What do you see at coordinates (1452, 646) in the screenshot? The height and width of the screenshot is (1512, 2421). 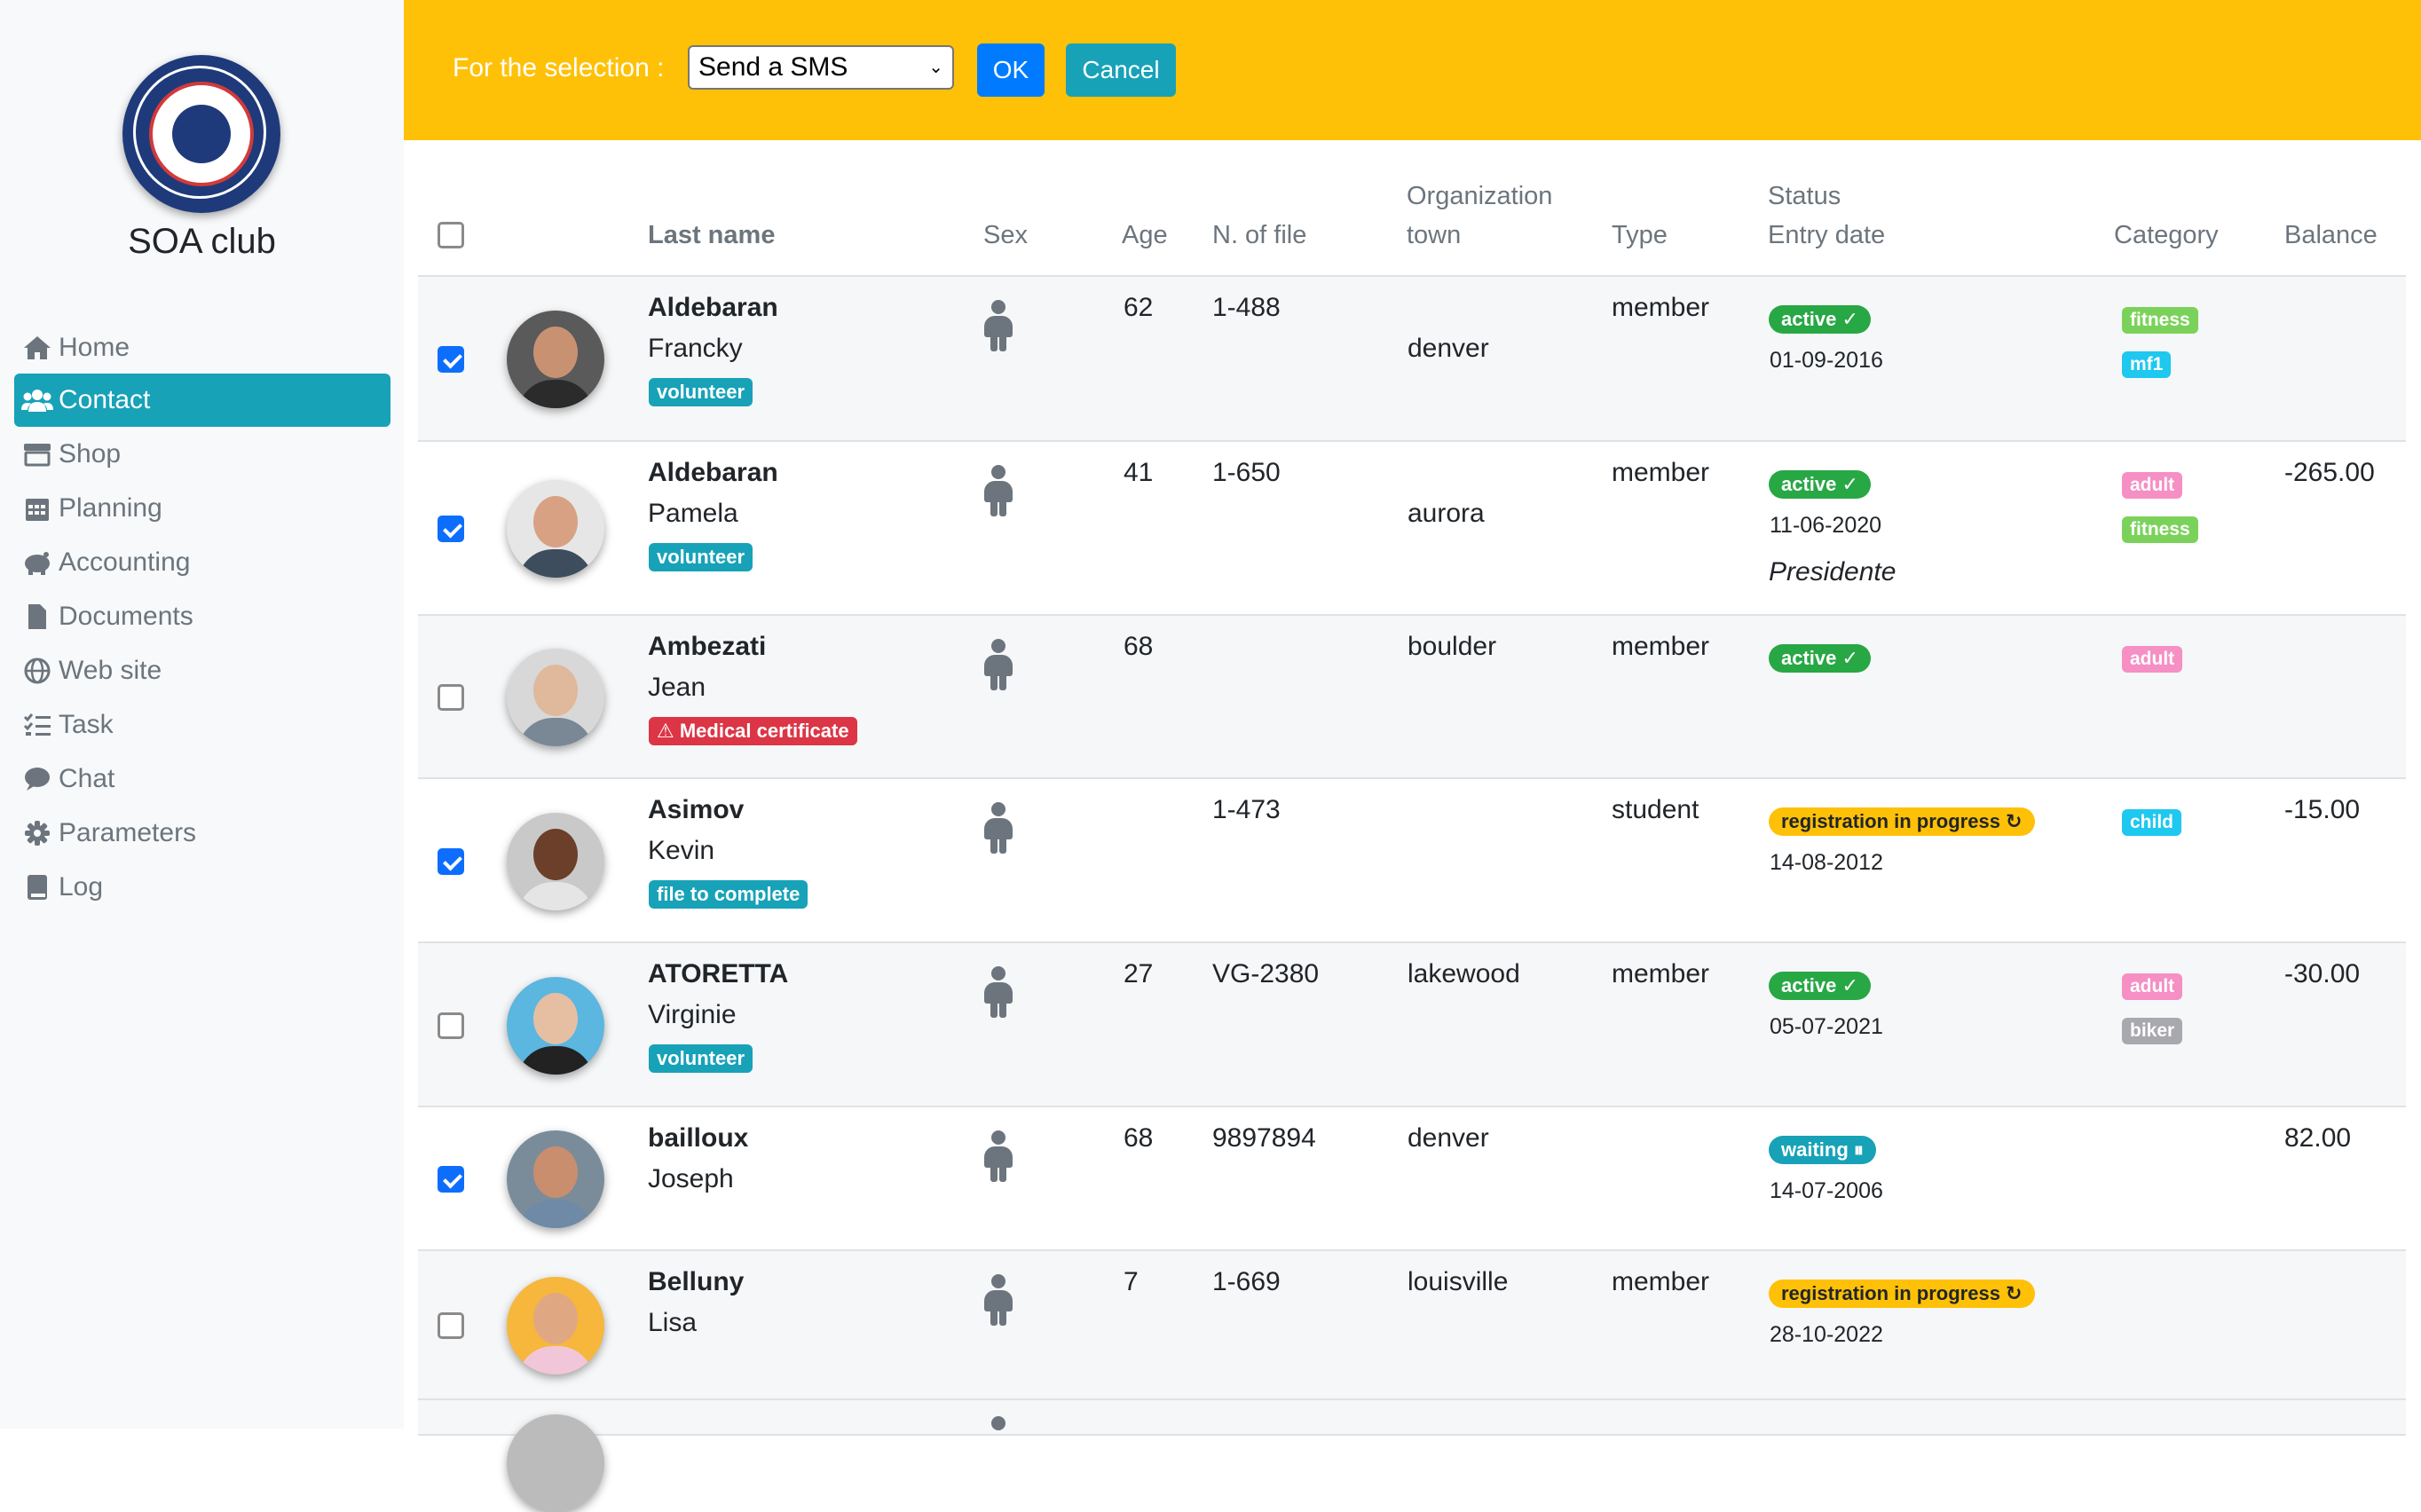 I see `town-cell: boulder` at bounding box center [1452, 646].